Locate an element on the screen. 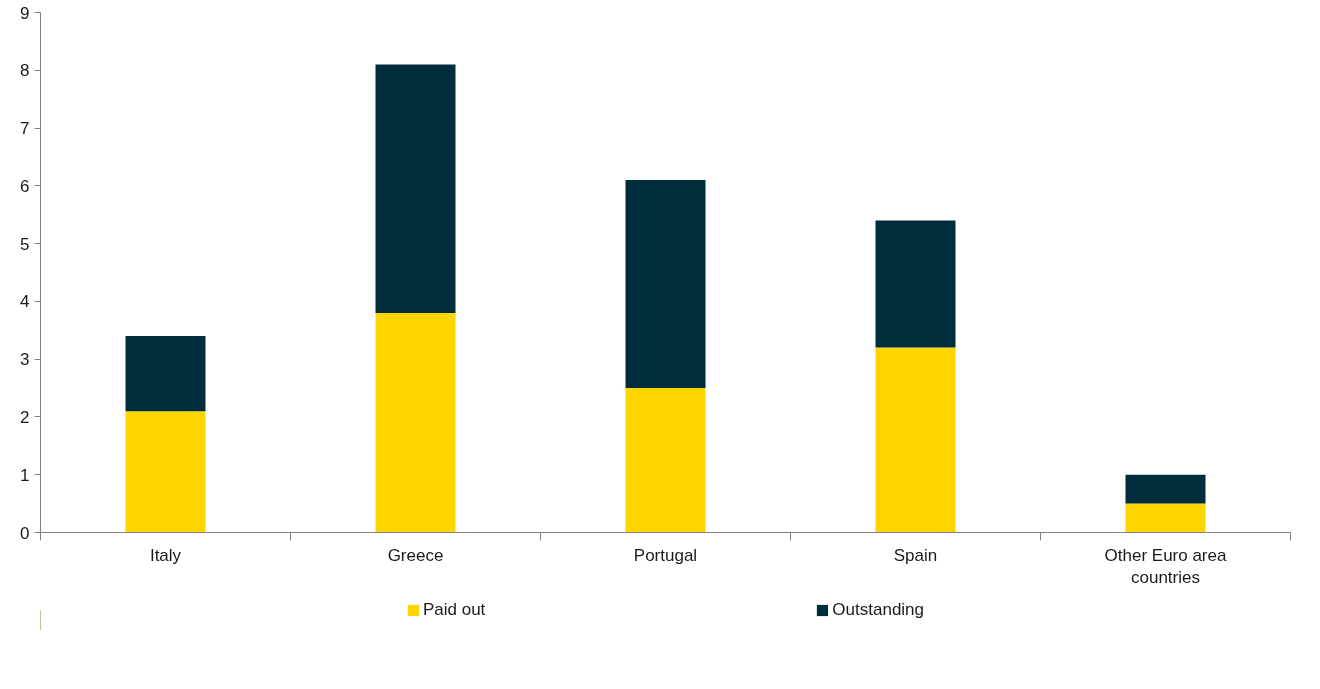 This screenshot has height=689, width=1320. y-tick-label: 3 is located at coordinates (25, 360).